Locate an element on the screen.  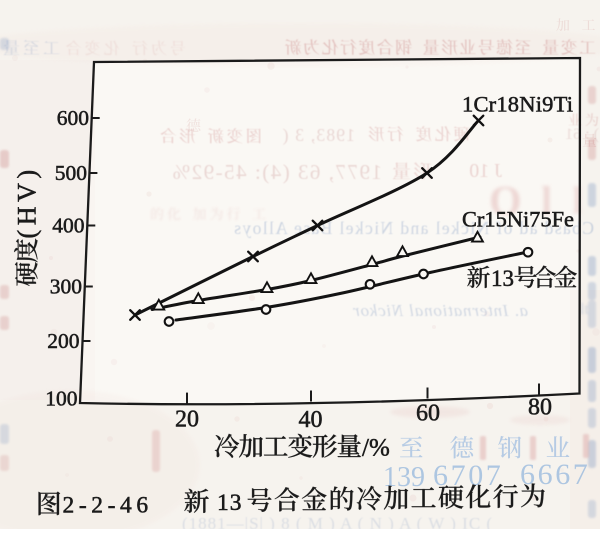
svg-text: 100 is located at coordinates (61, 399).